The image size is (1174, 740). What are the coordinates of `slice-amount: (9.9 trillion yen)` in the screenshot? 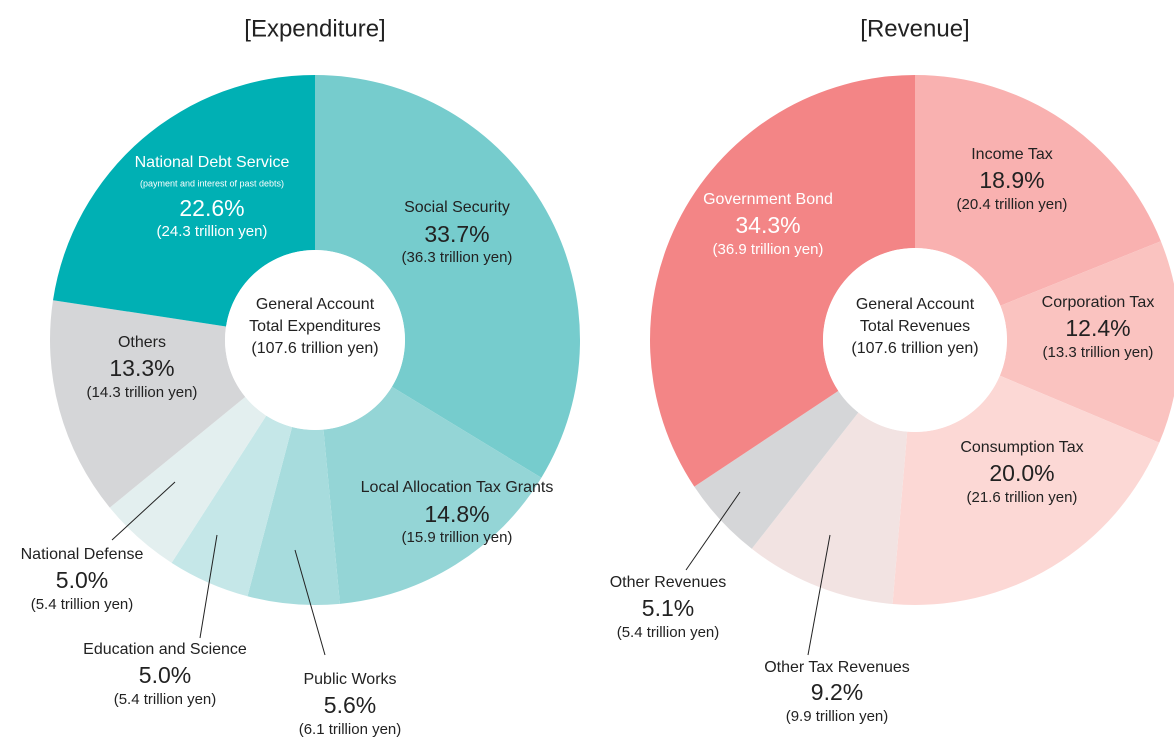 It's located at (837, 716).